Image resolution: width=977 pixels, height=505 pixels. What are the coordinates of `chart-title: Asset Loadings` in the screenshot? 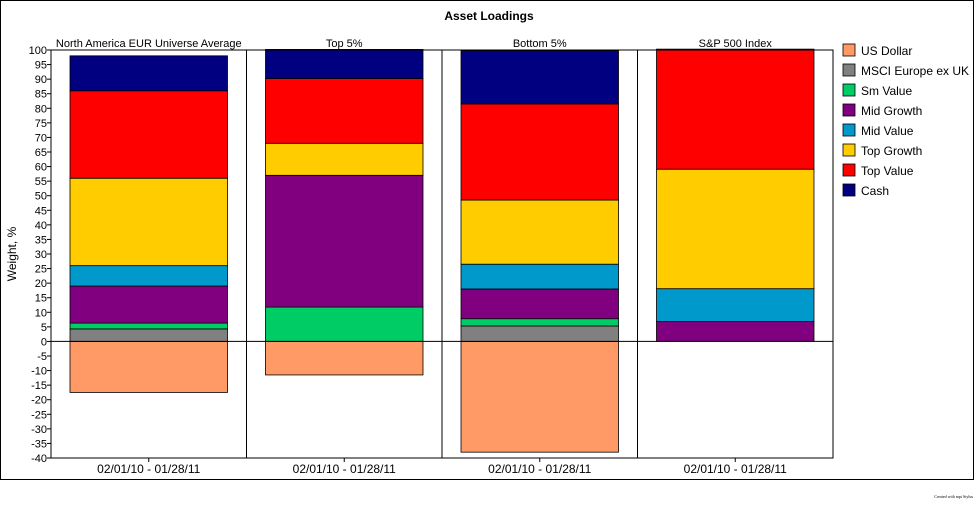 It's located at (489, 16).